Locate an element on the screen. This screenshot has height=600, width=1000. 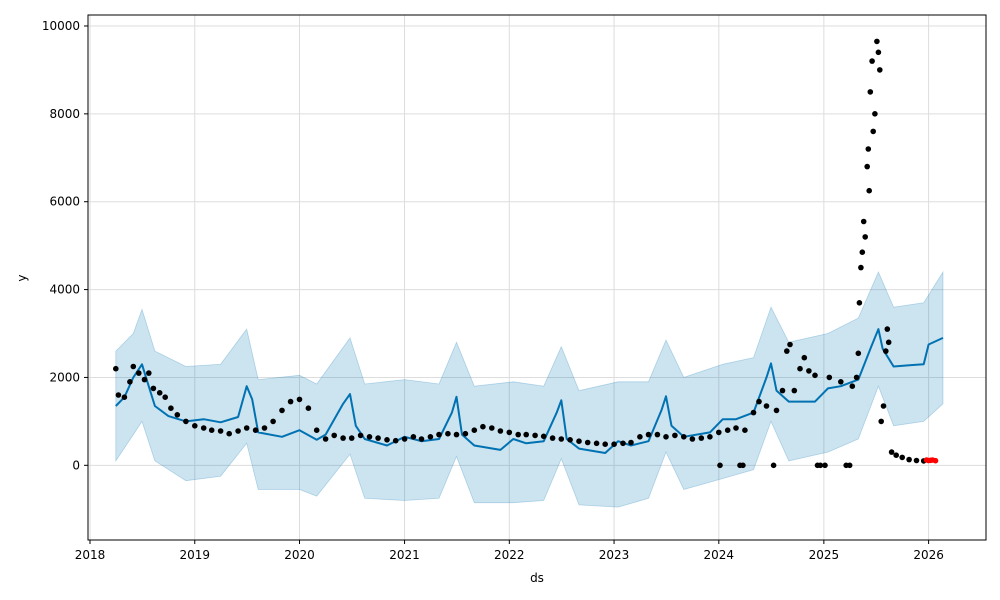
x-tick-label: 2019 is located at coordinates (194, 555).